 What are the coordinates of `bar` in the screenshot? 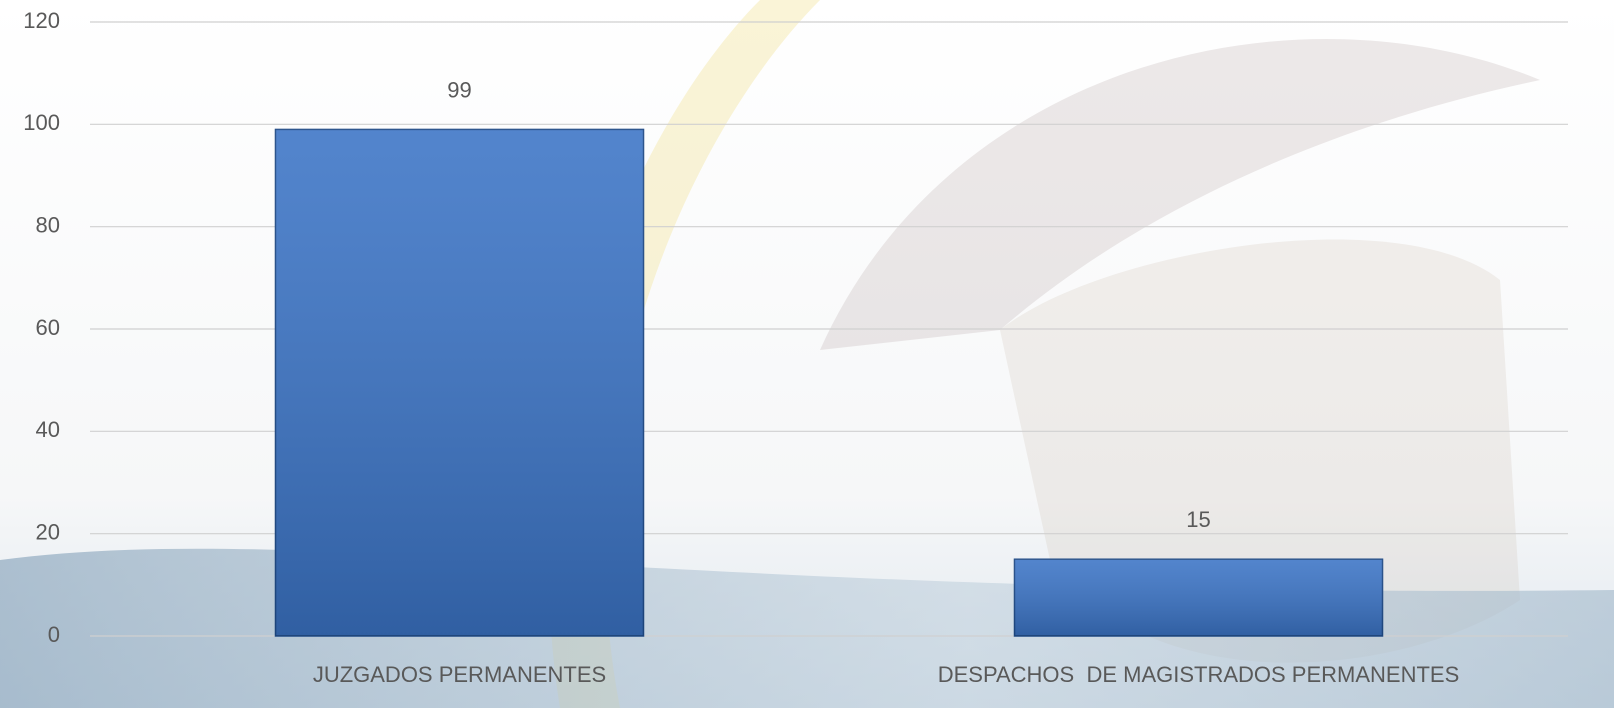 It's located at (1198, 597).